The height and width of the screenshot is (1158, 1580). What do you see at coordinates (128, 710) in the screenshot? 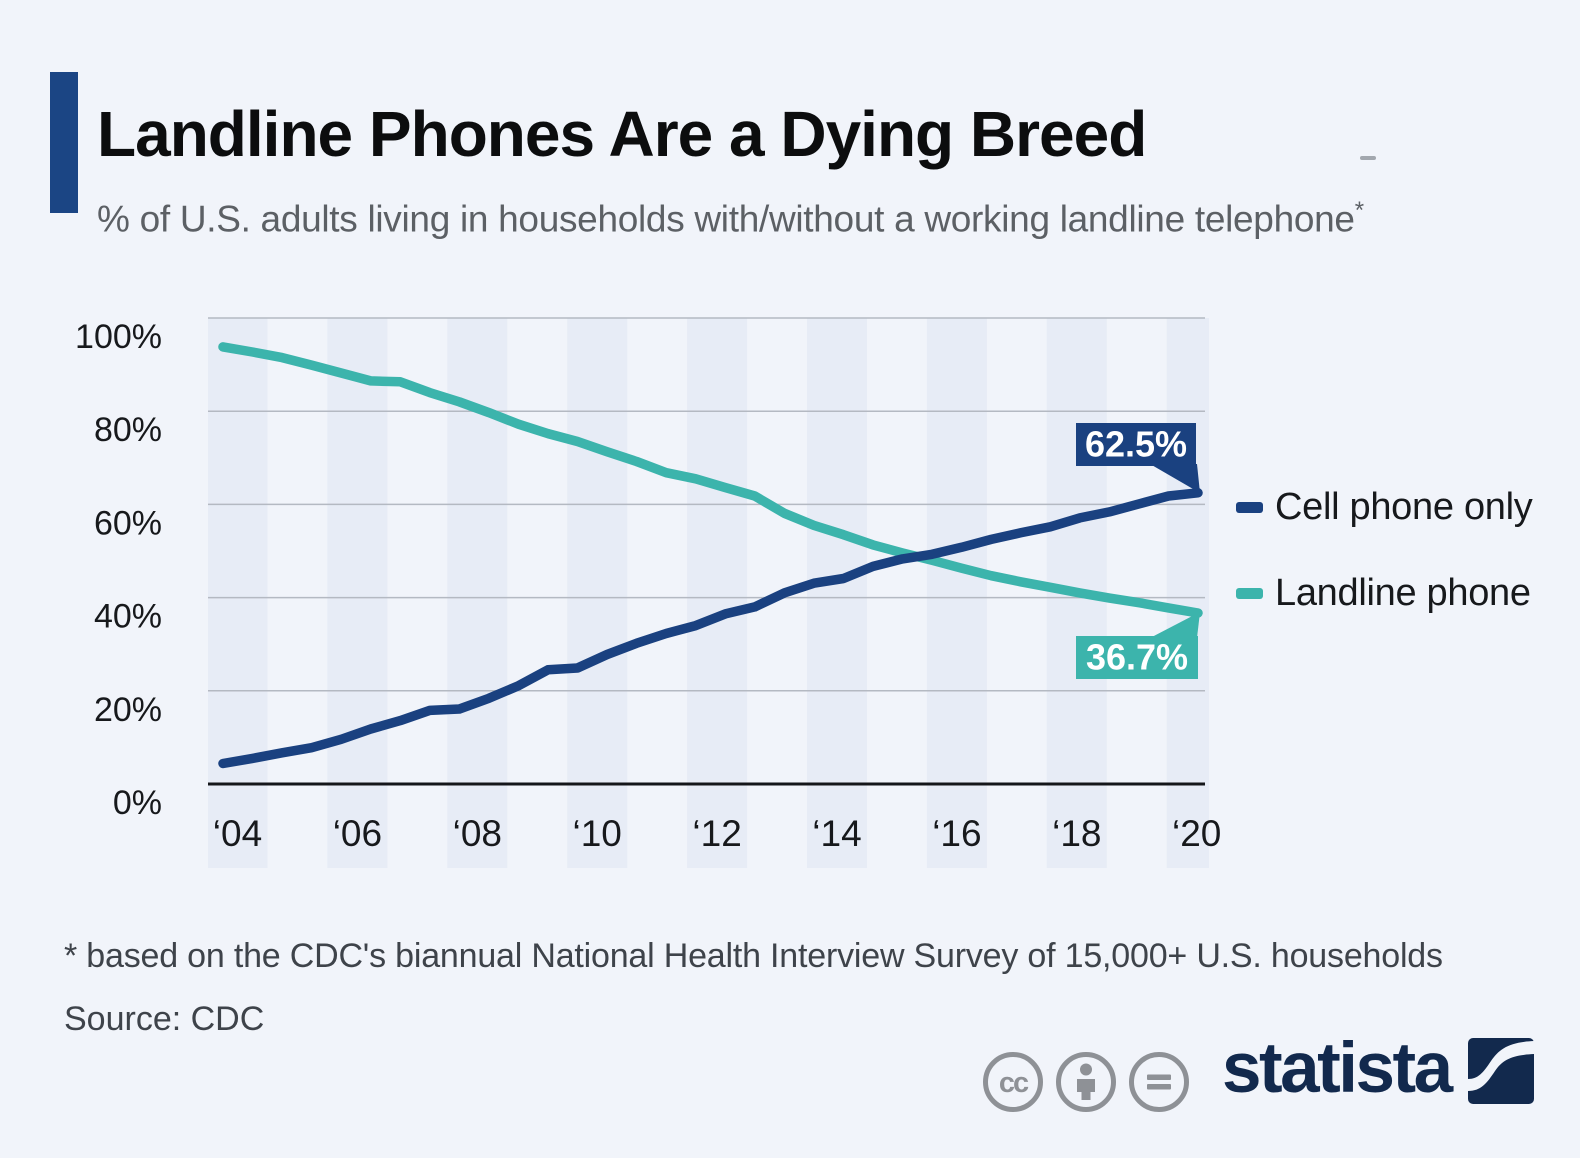
I see `y-tick-label: 20%` at bounding box center [128, 710].